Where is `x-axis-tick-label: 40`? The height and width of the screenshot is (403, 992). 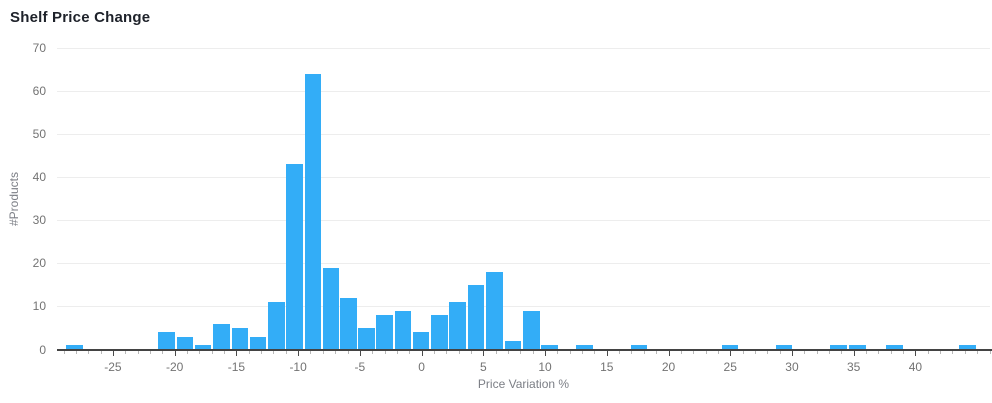 x-axis-tick-label: 40 is located at coordinates (915, 366).